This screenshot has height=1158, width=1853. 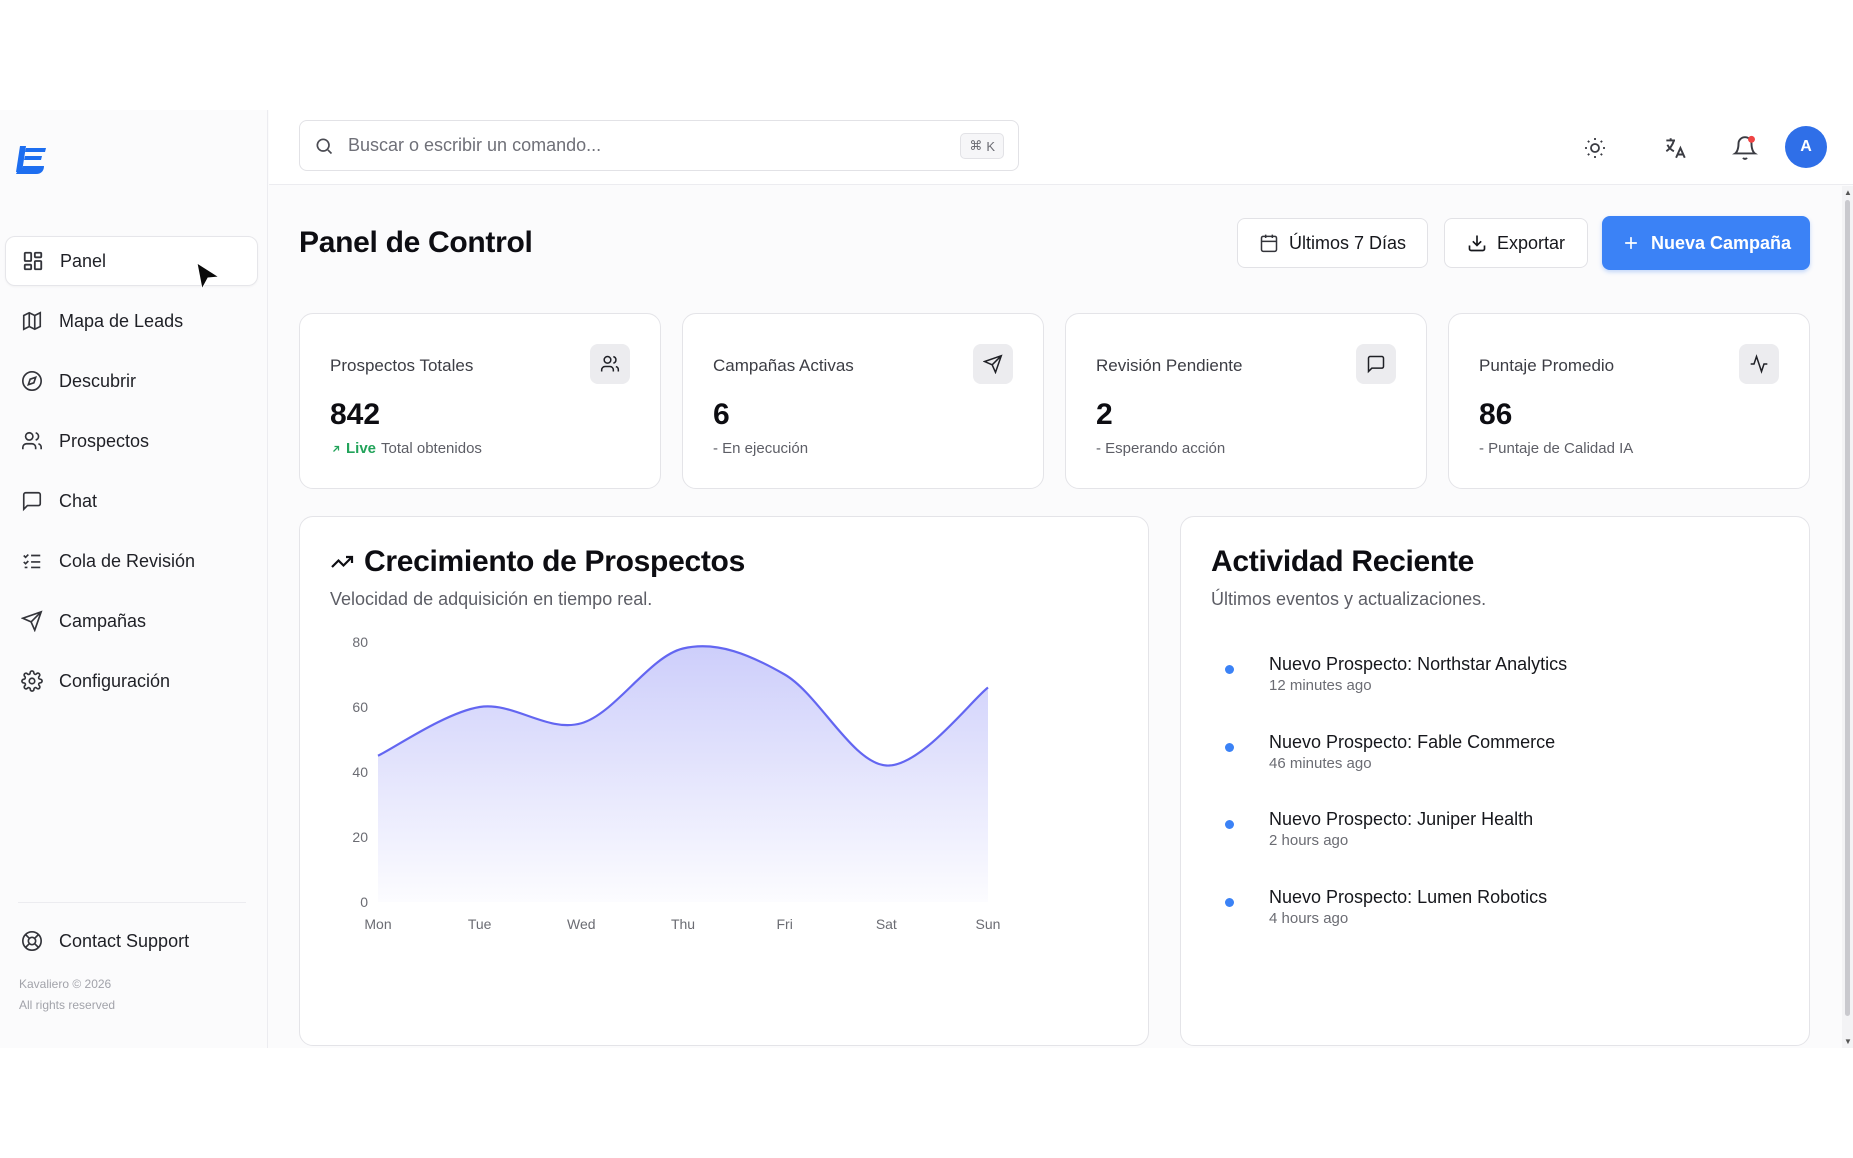 What do you see at coordinates (32, 501) in the screenshot?
I see `chat-icon` at bounding box center [32, 501].